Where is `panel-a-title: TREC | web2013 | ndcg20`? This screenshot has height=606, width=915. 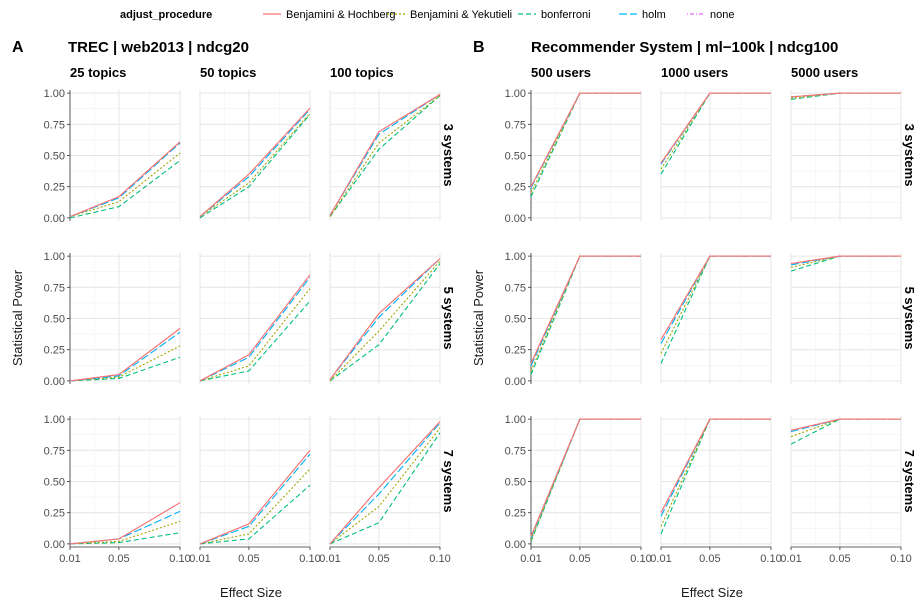 panel-a-title: TREC | web2013 | ndcg20 is located at coordinates (158, 47).